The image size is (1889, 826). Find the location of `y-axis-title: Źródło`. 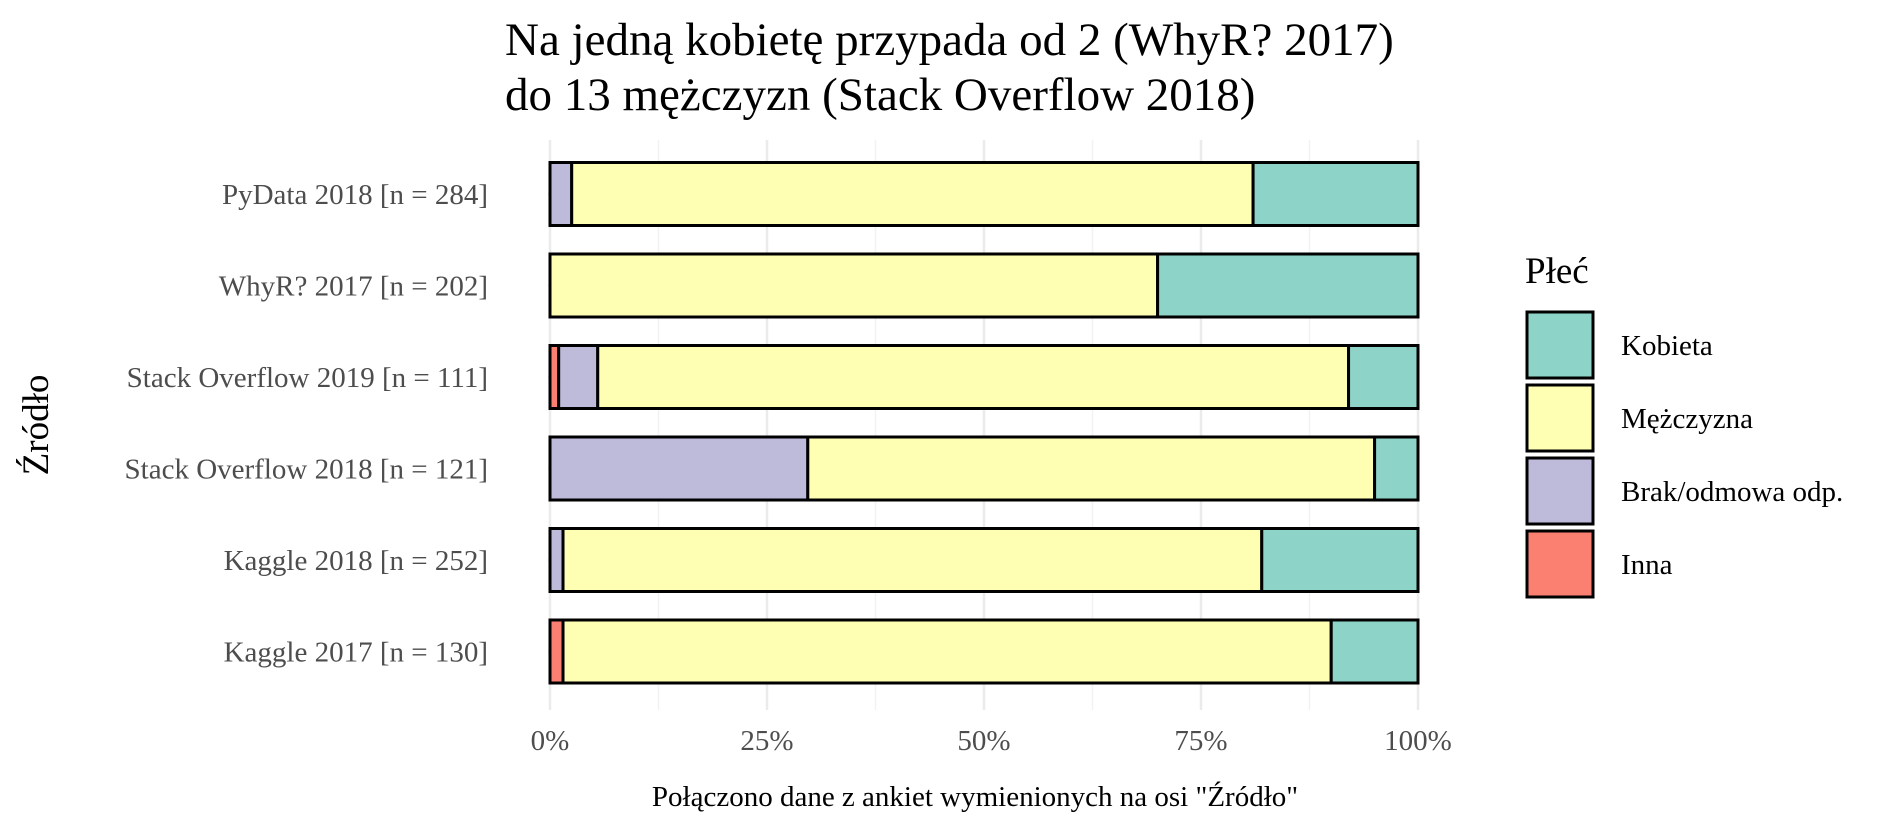

y-axis-title: Źródło is located at coordinates (36, 425).